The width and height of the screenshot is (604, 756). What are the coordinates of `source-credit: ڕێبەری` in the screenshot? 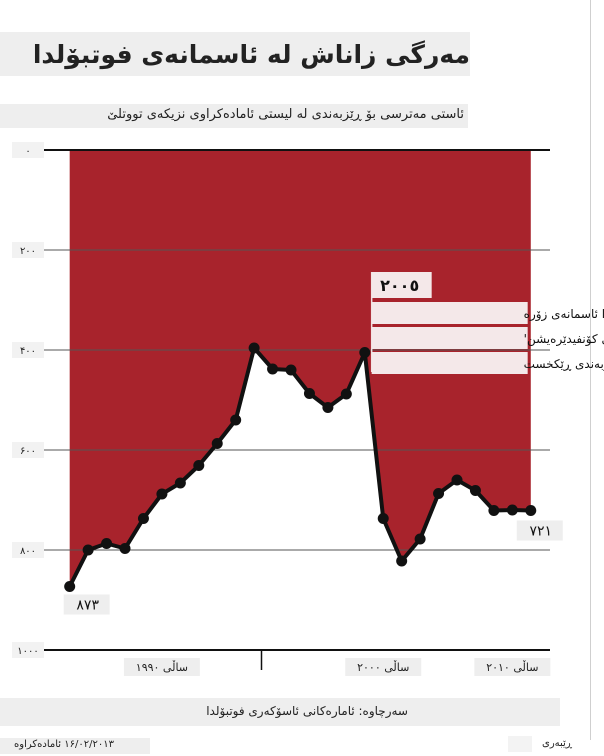 It's located at (540, 744).